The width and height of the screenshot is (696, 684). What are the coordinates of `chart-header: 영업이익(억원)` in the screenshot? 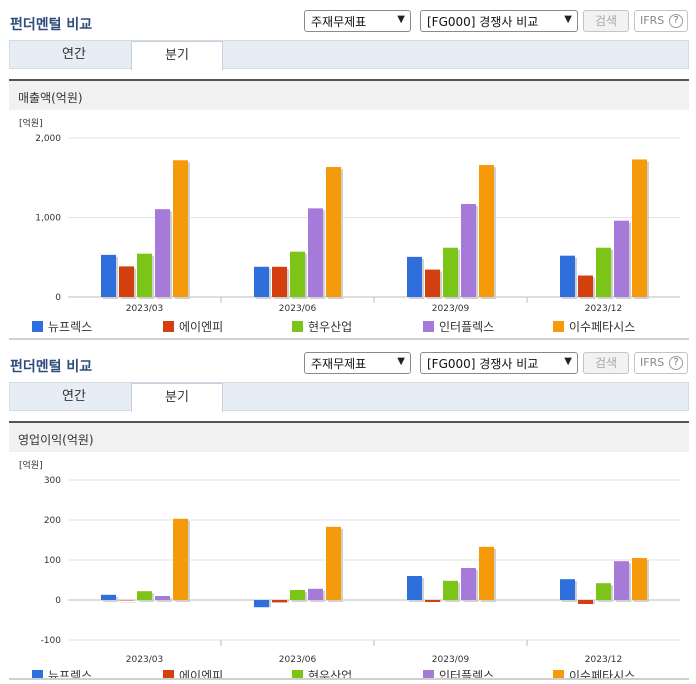 It's located at (349, 436).